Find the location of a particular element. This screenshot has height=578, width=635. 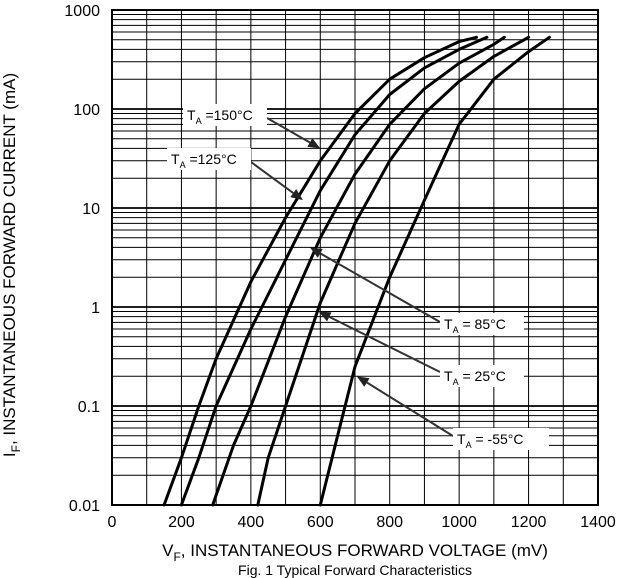

series-label-rest: = -55°C is located at coordinates (498, 439).